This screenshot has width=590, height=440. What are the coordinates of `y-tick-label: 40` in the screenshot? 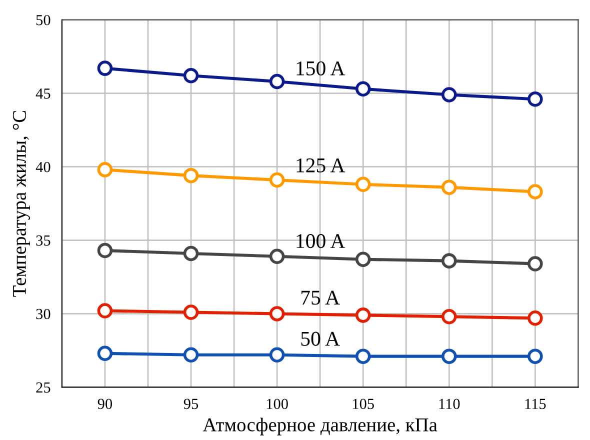 It's located at (43, 167).